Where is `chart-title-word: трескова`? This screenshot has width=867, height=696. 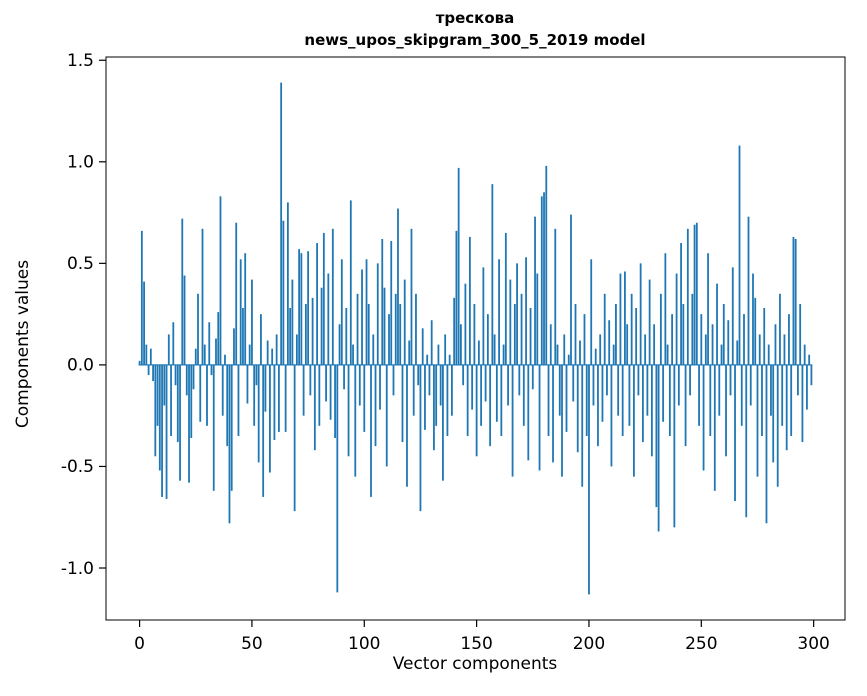 chart-title-word: трескова is located at coordinates (475, 18).